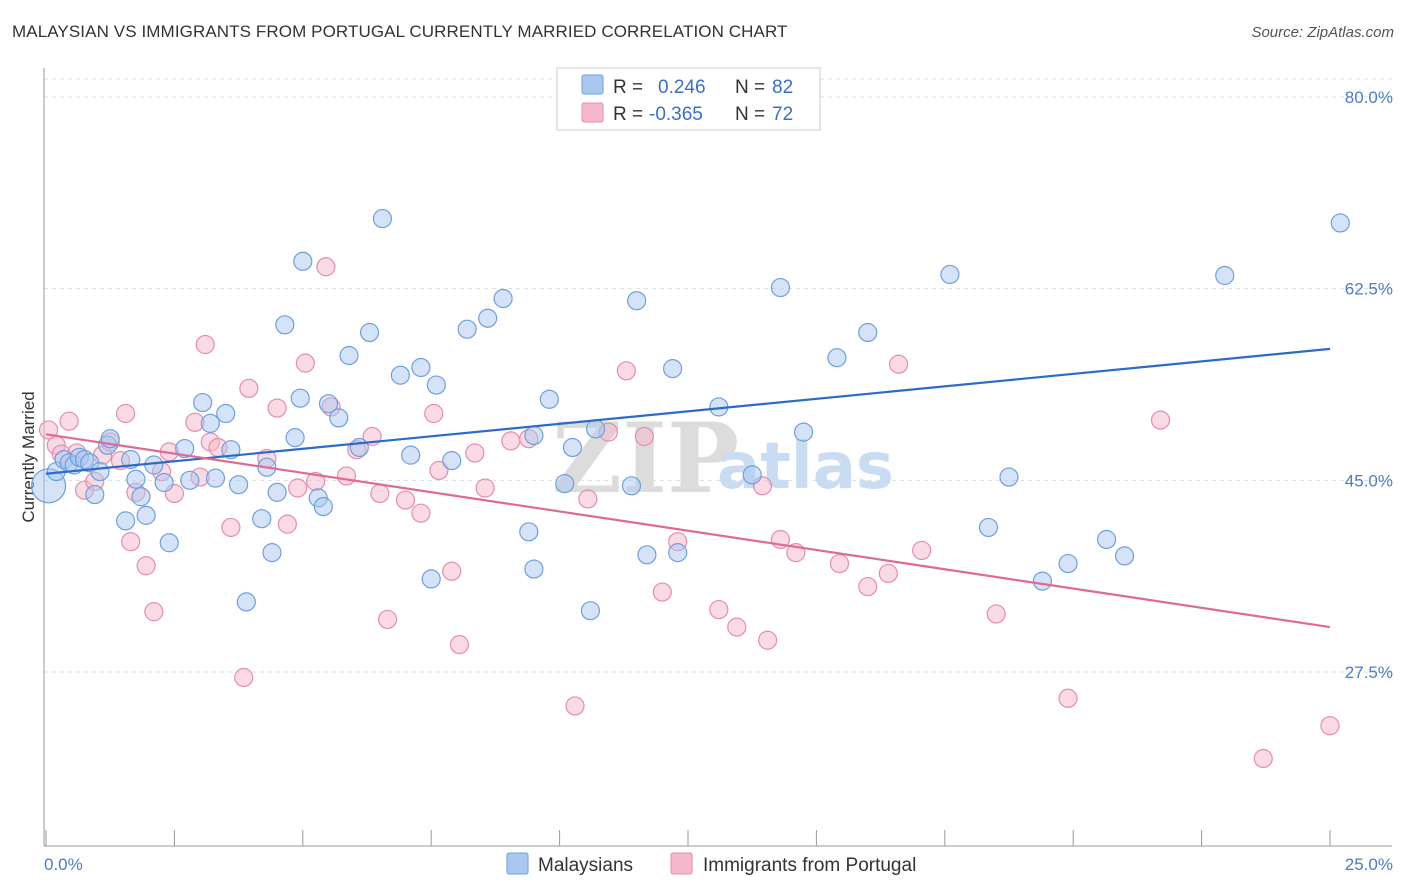  What do you see at coordinates (782, 87) in the screenshot?
I see `legend-n-value: 82` at bounding box center [782, 87].